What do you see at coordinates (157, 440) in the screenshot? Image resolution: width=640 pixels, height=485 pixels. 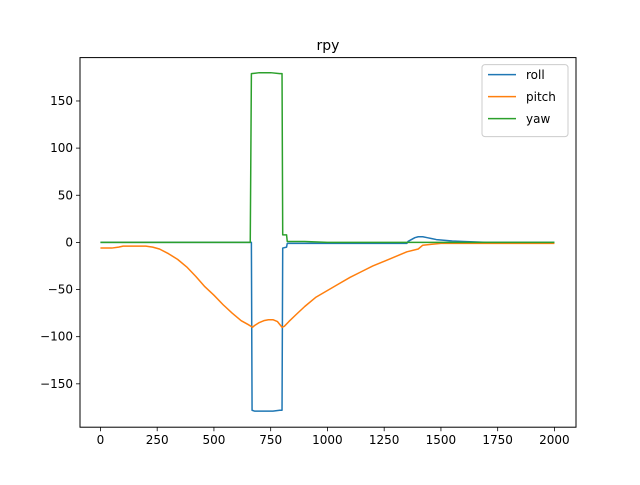 I see `x-tick-label: 250` at bounding box center [157, 440].